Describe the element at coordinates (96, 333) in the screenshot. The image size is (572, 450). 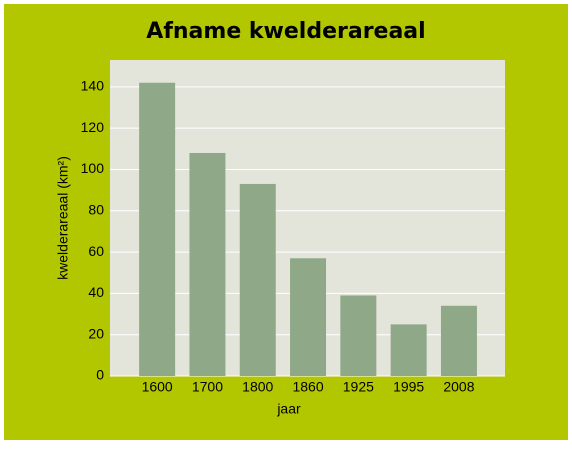
I see `y-tick-label: 20` at that location.